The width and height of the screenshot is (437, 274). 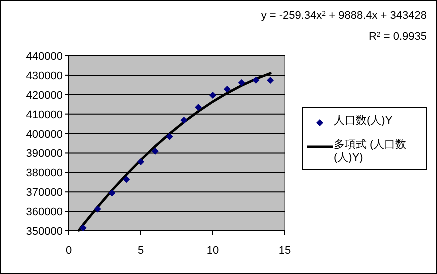 I want to click on x-tick-label: 10, so click(x=213, y=251).